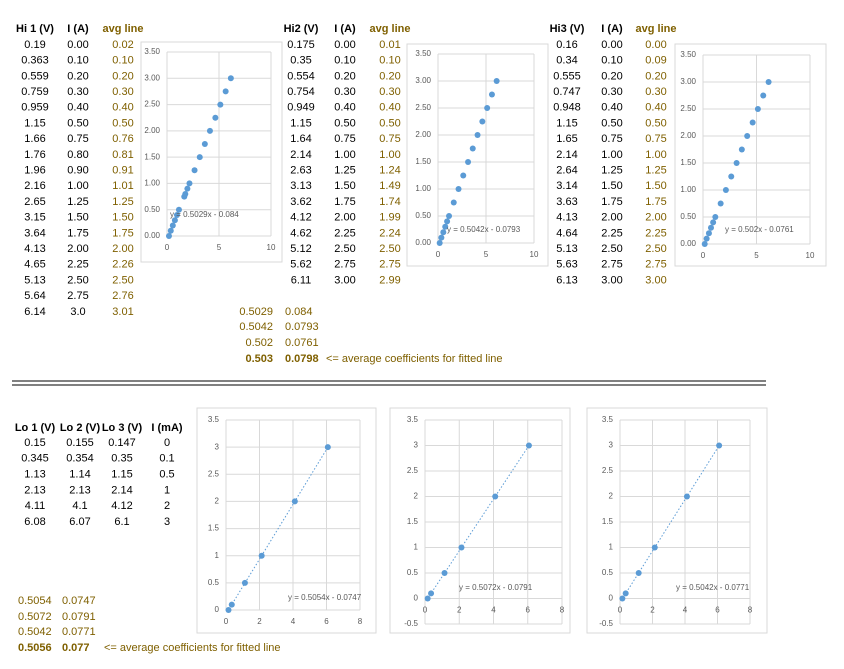 The image size is (844, 669). What do you see at coordinates (121, 522) in the screenshot?
I see `table-cell: 6.1` at bounding box center [121, 522].